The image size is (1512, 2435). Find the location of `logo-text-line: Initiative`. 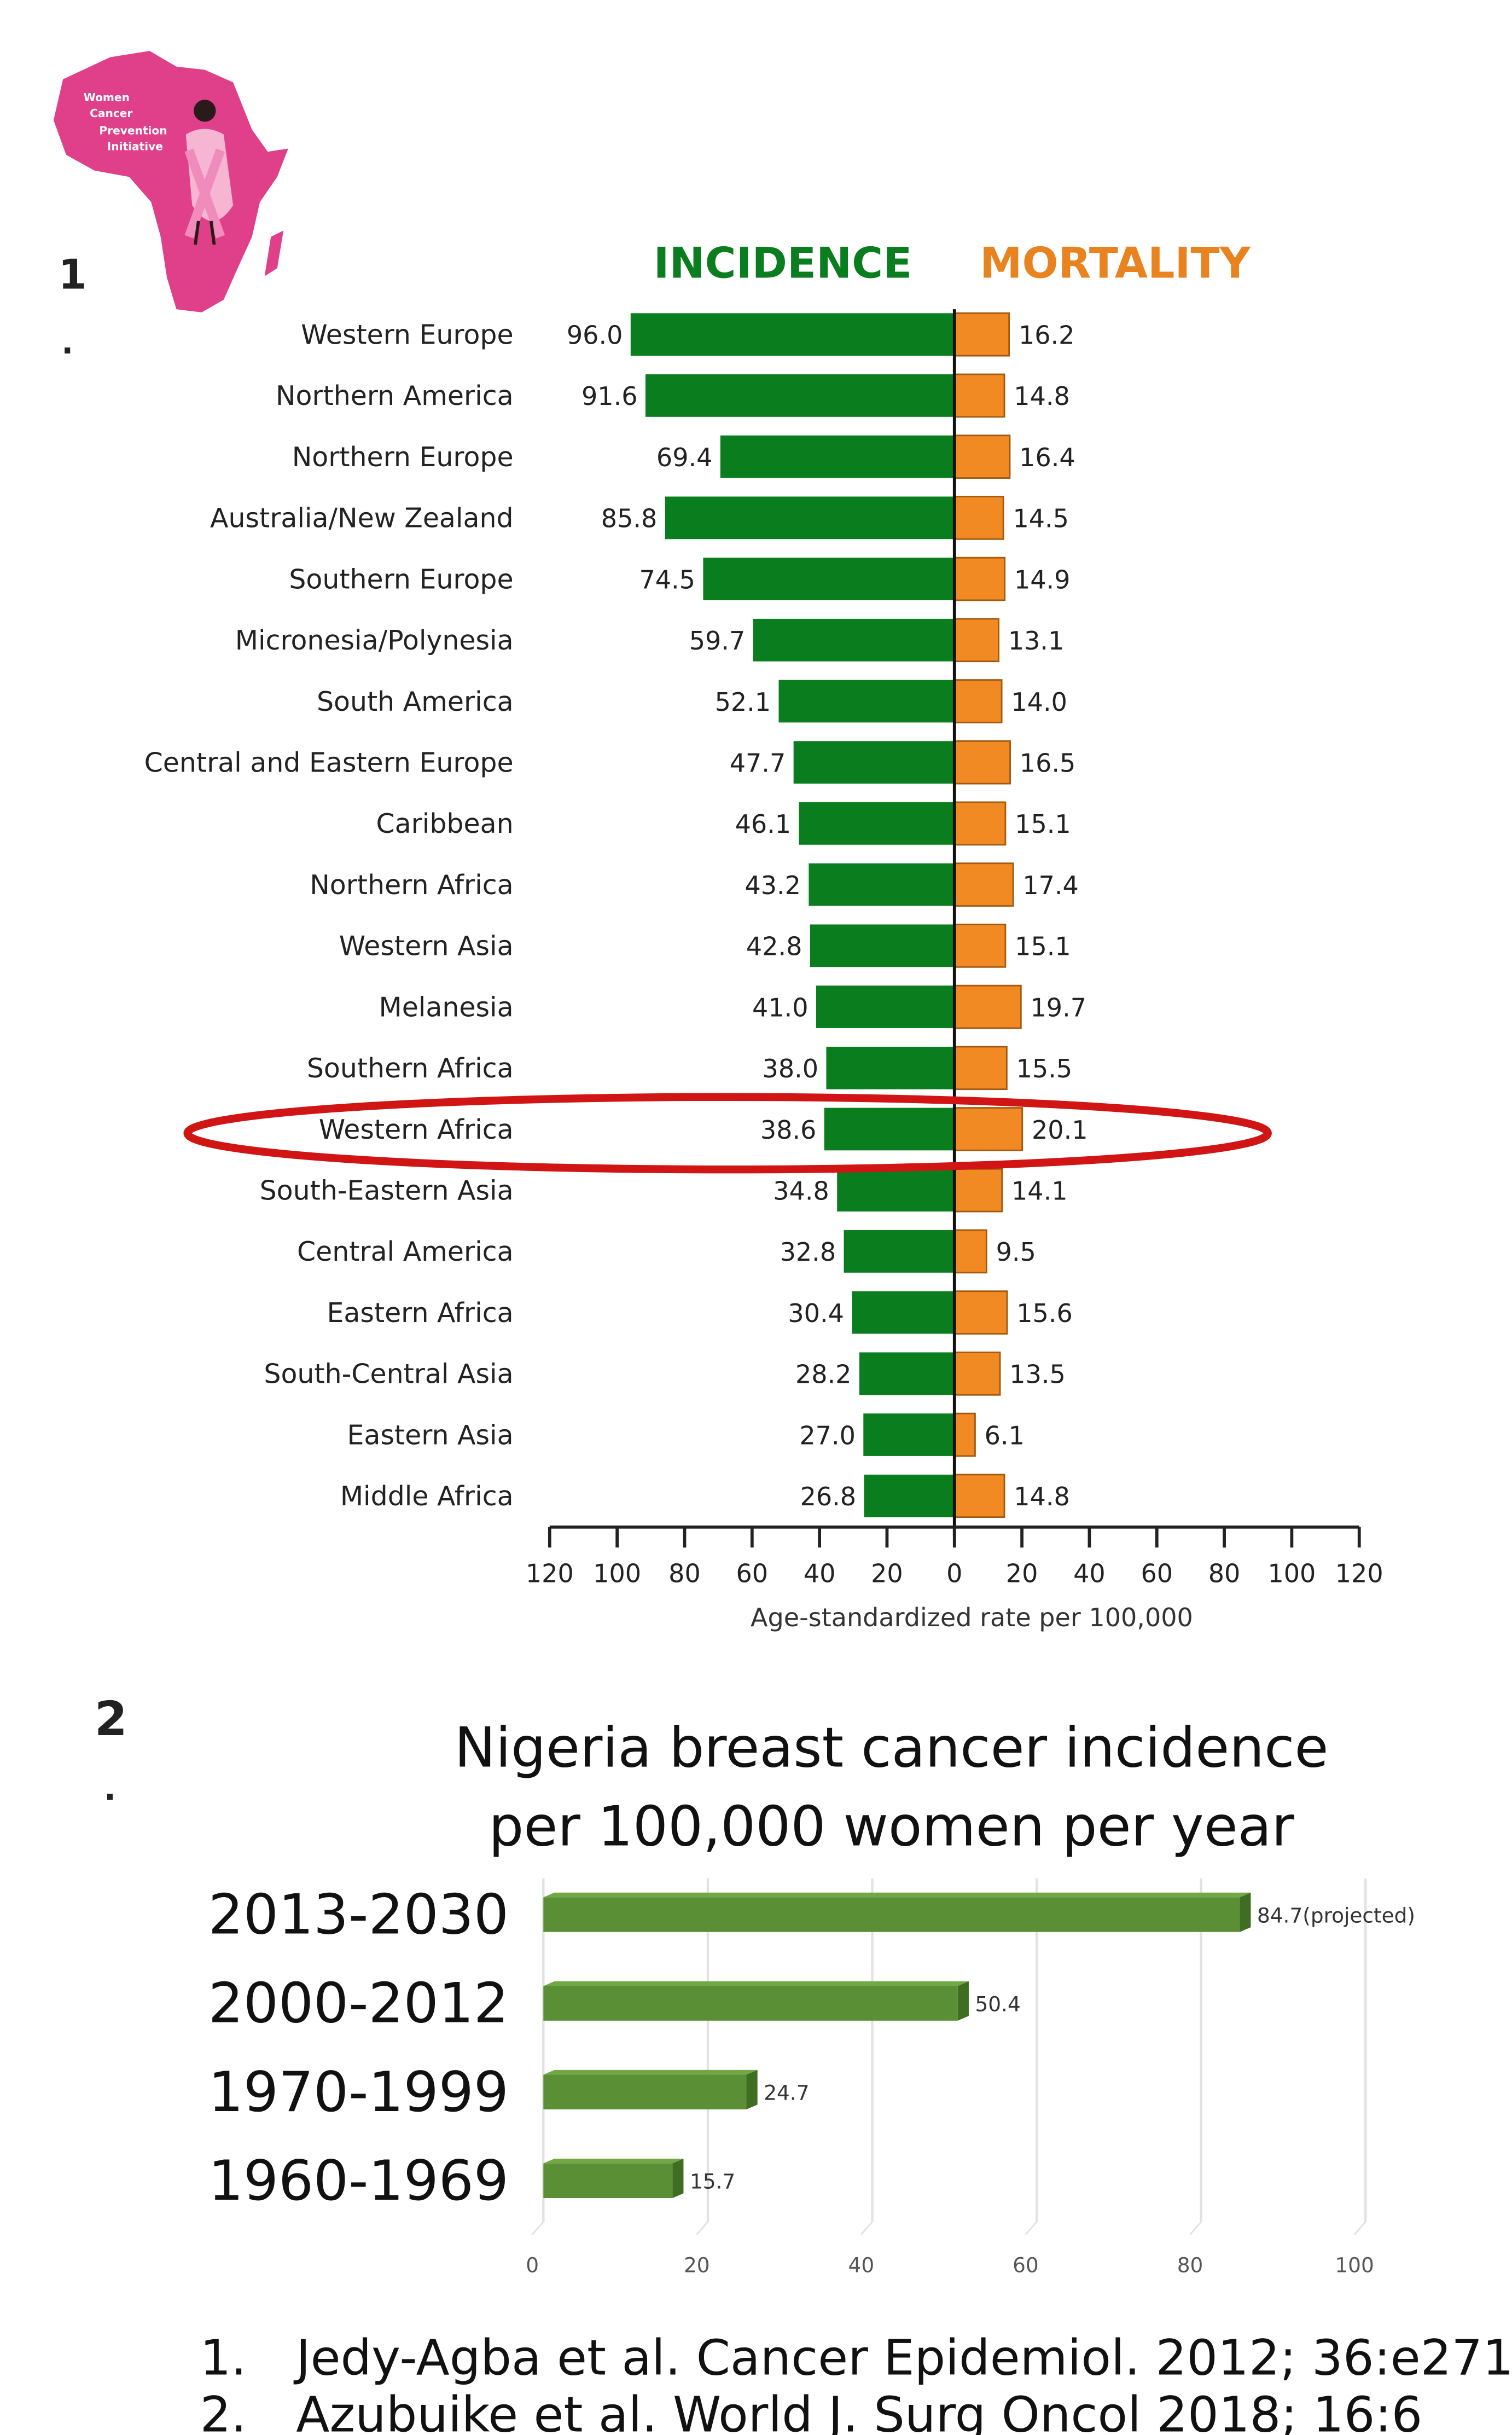

logo-text-line: Initiative is located at coordinates (135, 146).